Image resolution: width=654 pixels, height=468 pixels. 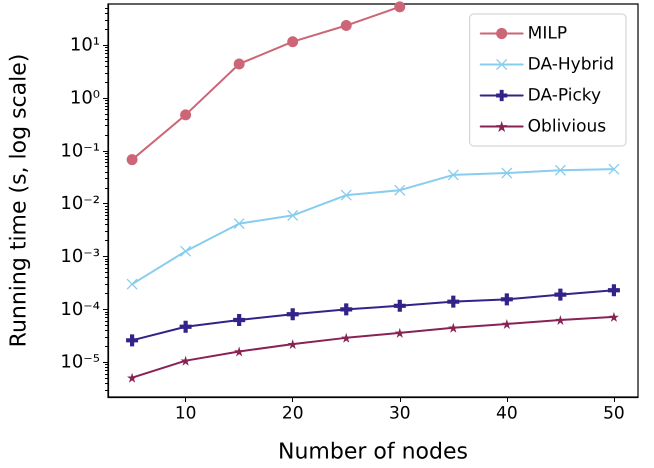 What do you see at coordinates (80, 203) in the screenshot?
I see `y-tick-label: 10⁻²` at bounding box center [80, 203].